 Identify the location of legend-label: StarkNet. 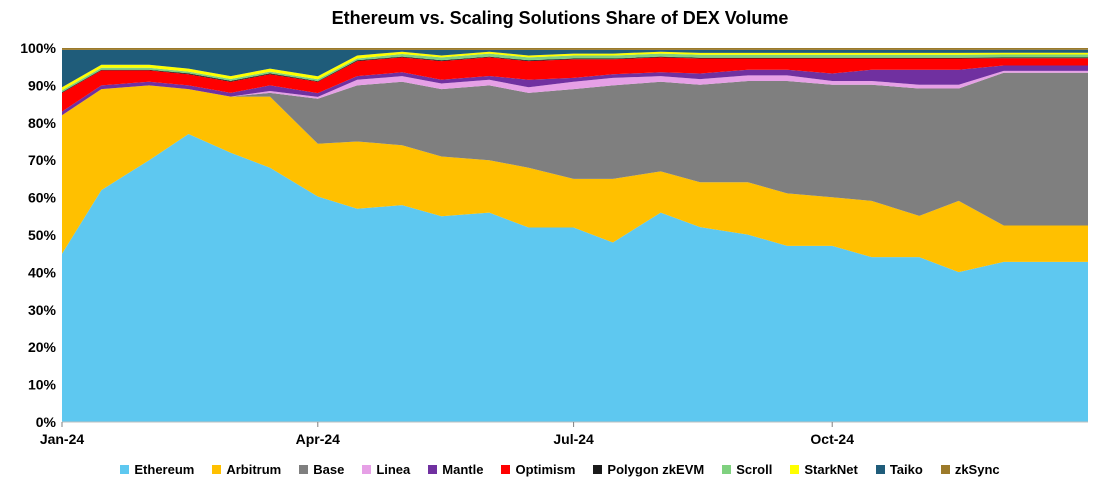
(831, 469).